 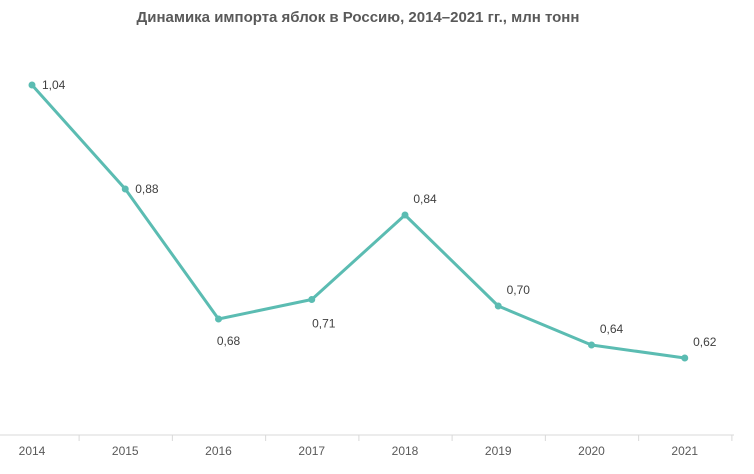 I want to click on x-axis, so click(x=367, y=437).